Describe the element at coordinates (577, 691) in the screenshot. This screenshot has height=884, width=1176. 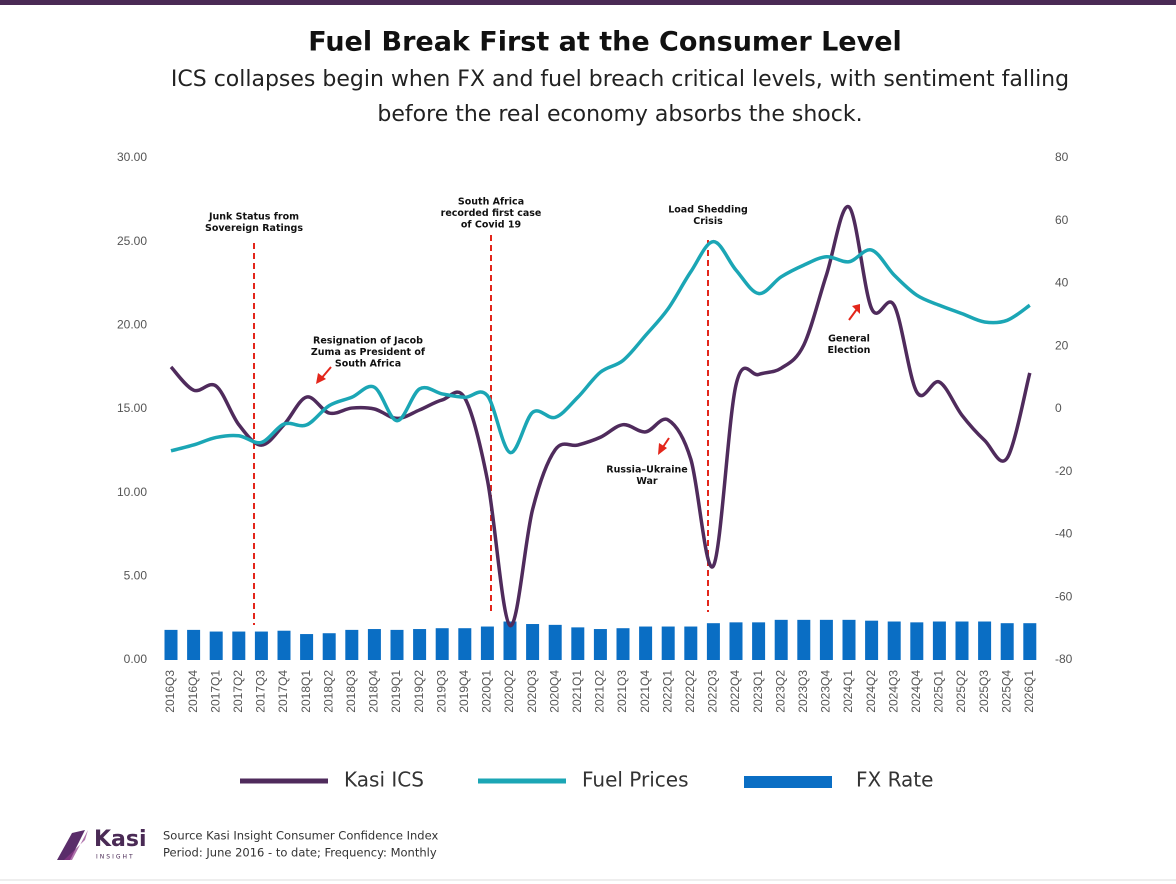
I see `x-tick-label: 2021Q1` at that location.